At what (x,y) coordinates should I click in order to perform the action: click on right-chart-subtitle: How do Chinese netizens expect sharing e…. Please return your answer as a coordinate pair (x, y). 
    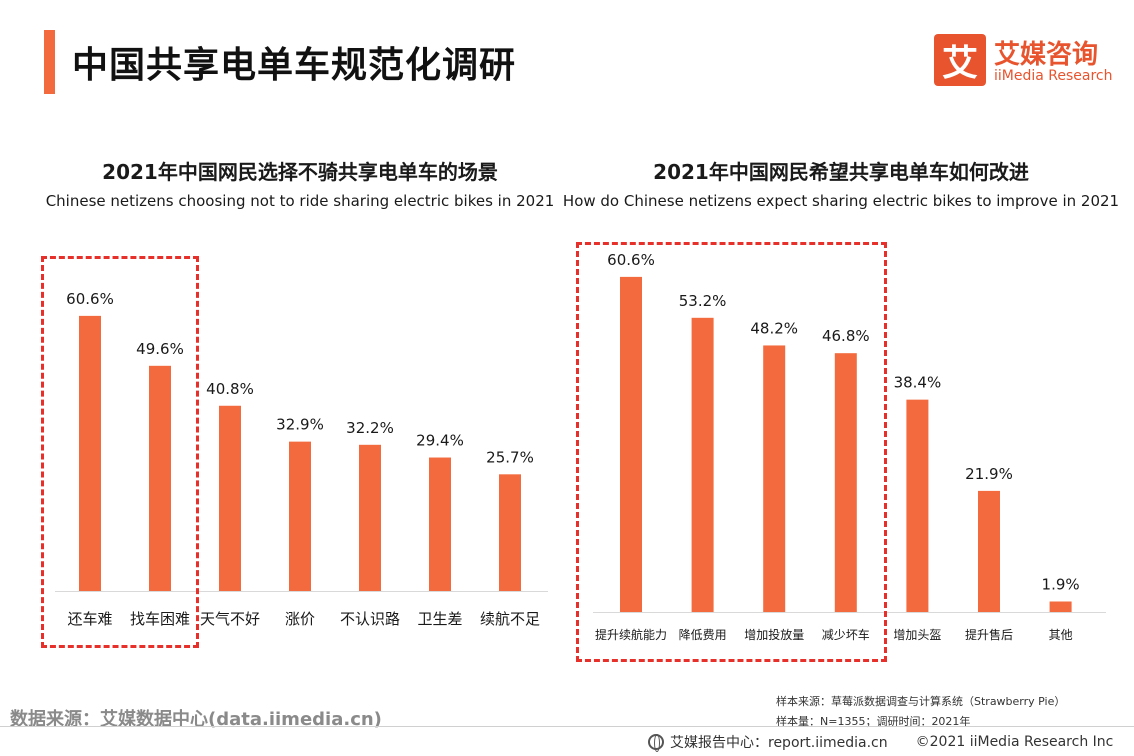
    Looking at the image, I should click on (841, 201).